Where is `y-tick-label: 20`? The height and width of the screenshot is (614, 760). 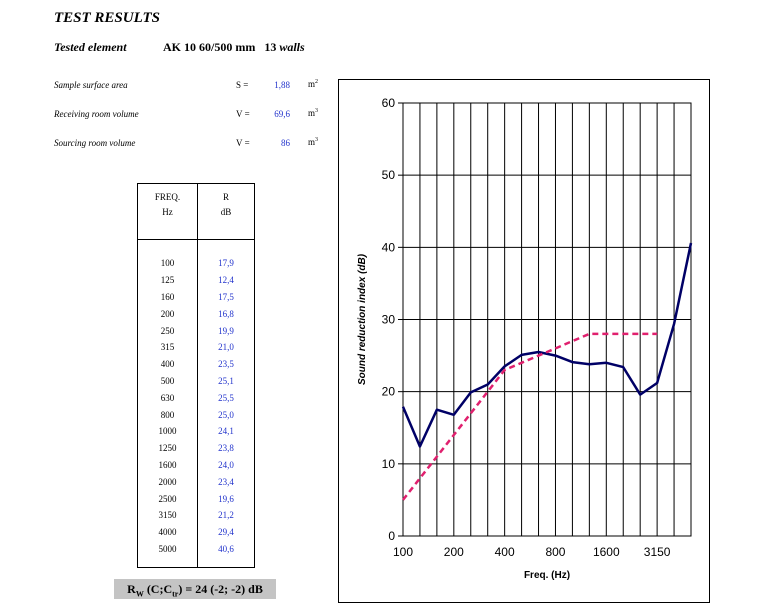
y-tick-label: 20 is located at coordinates (389, 392).